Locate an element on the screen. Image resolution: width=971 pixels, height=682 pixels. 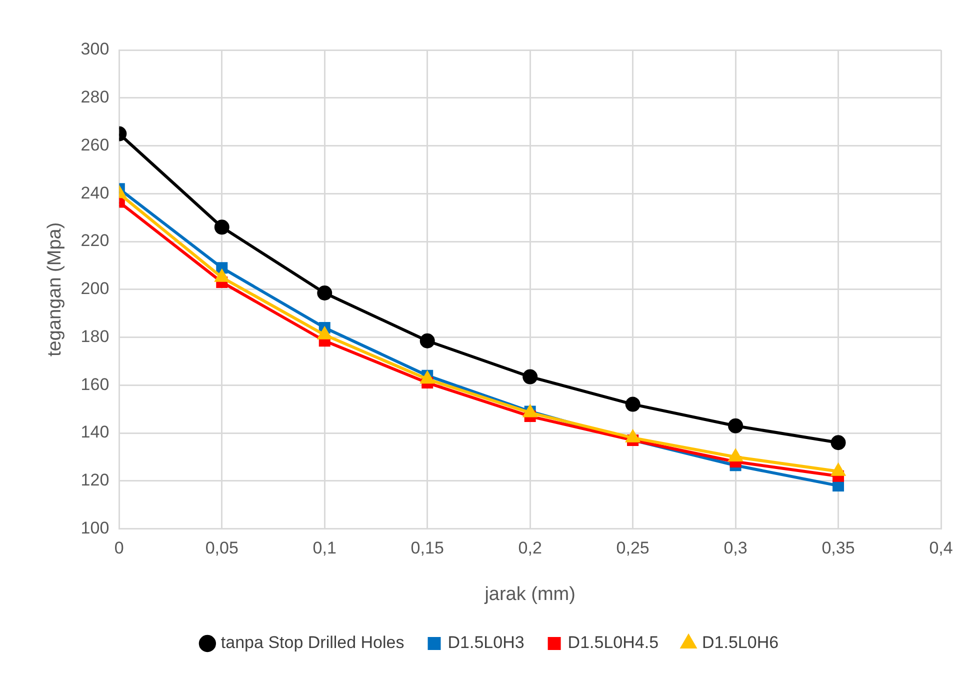
x-tick-label: 0,05 is located at coordinates (221, 548).